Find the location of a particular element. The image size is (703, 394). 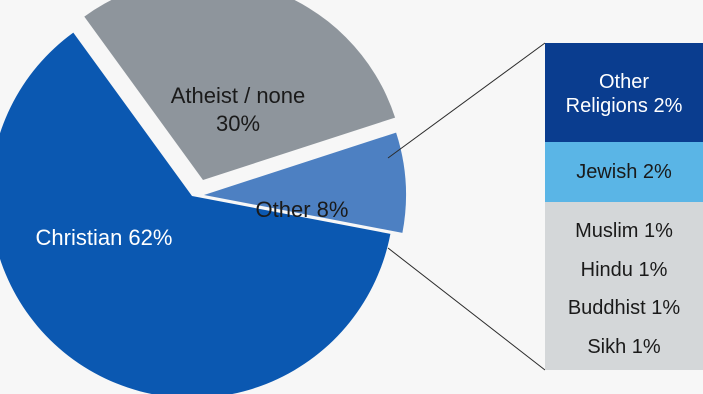

connector-line-bottom is located at coordinates (466, 309).